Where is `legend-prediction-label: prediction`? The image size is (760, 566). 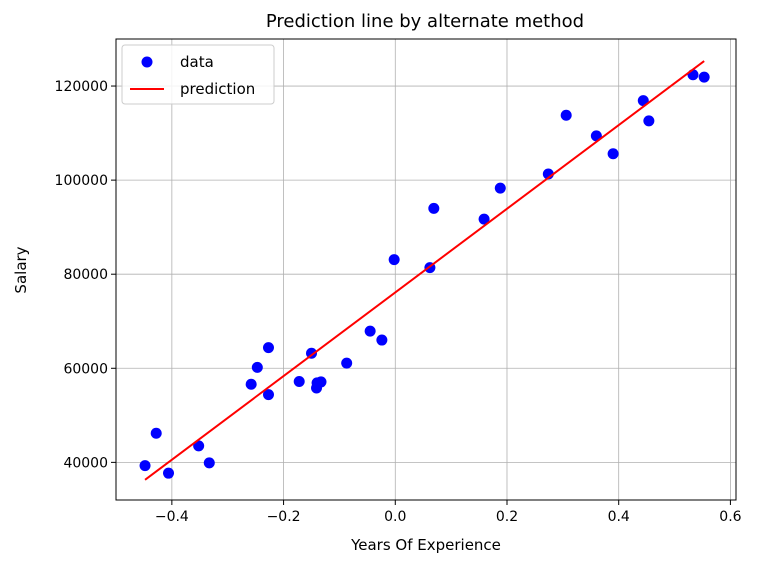 legend-prediction-label: prediction is located at coordinates (217, 89).